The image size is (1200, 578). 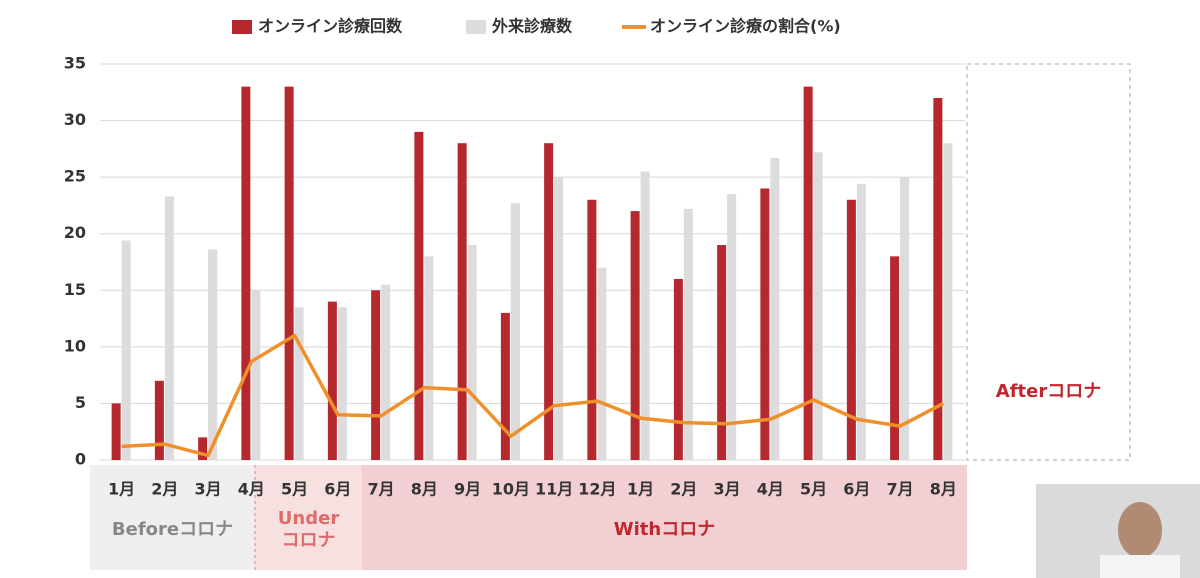 I want to click on y-tick-label: 30, so click(x=75, y=119).